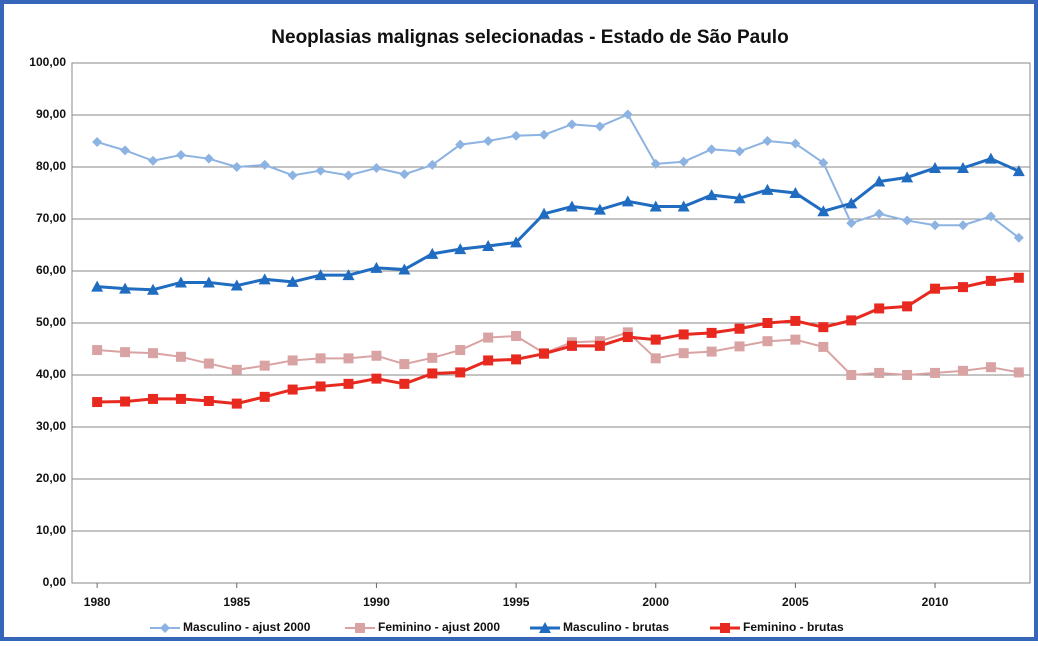  What do you see at coordinates (516, 602) in the screenshot?
I see `x-tick-label: 1995` at bounding box center [516, 602].